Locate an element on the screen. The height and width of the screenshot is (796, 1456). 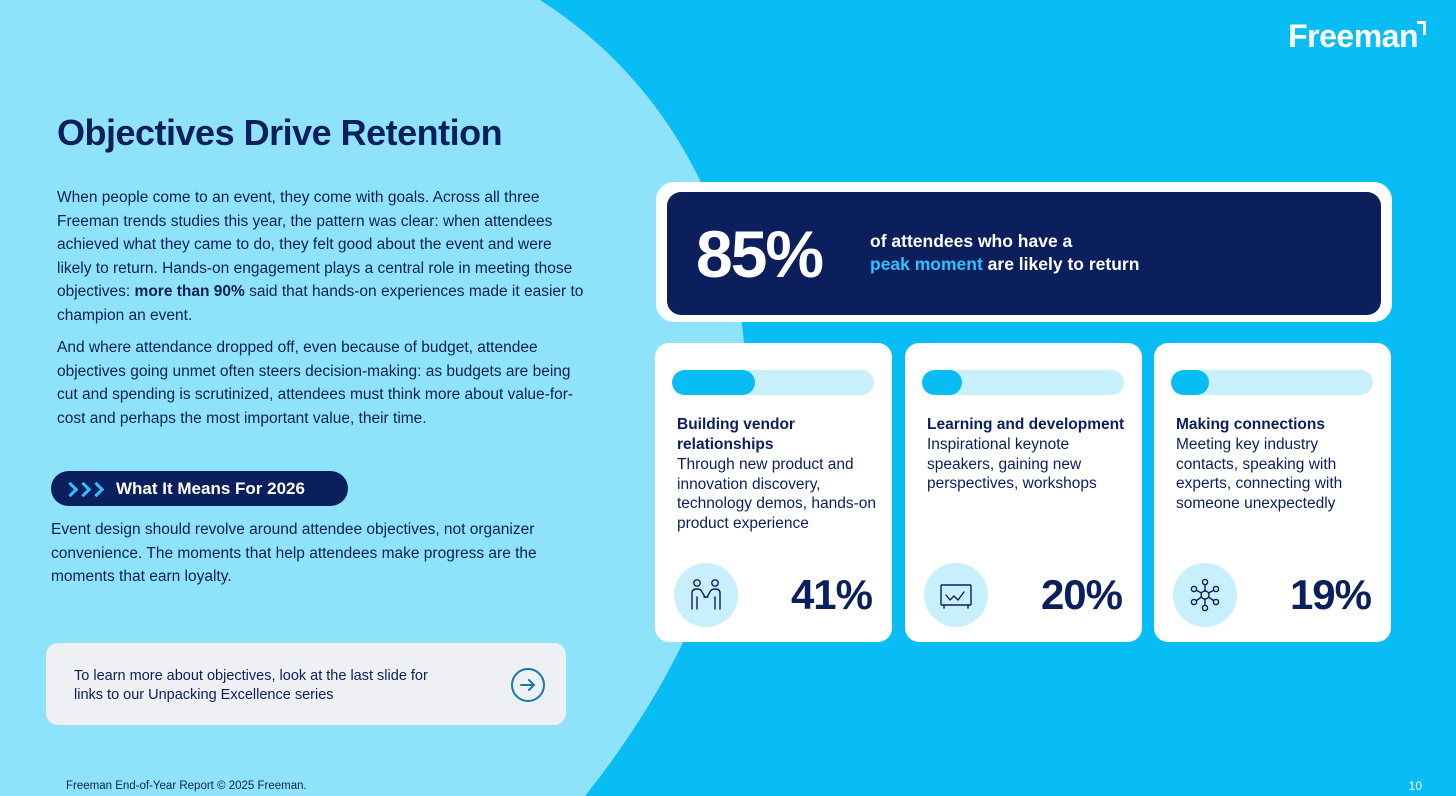
intro-p1-bold: more than 90% is located at coordinates (189, 292).